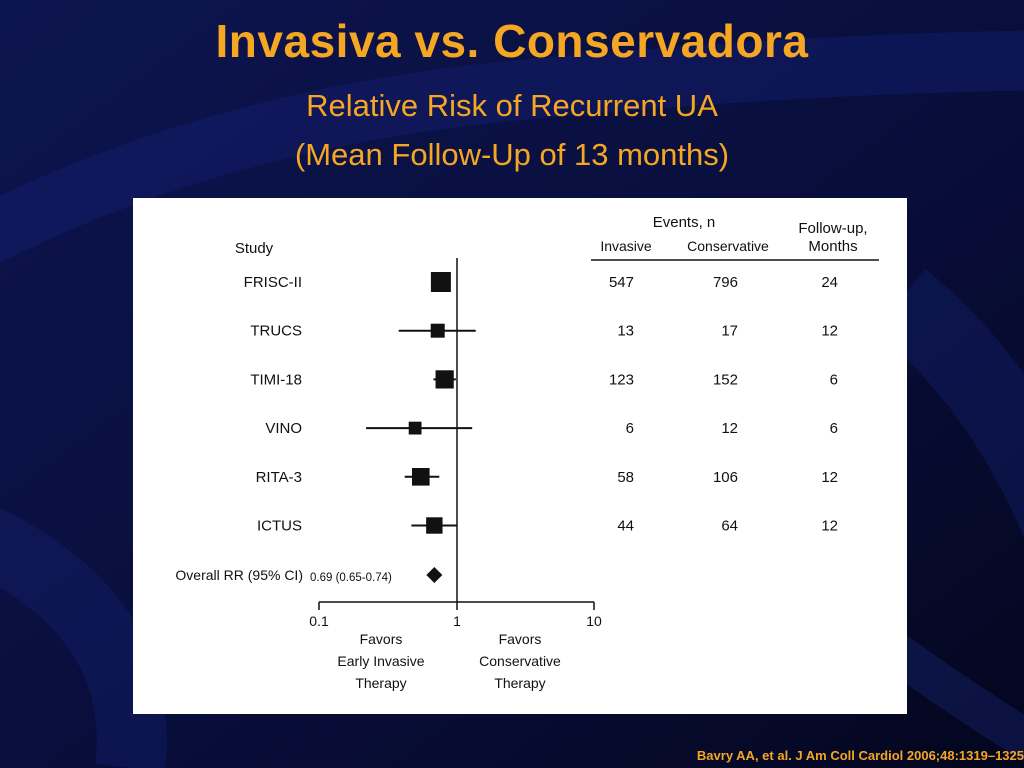 The width and height of the screenshot is (1024, 768). What do you see at coordinates (520, 661) in the screenshot?
I see `favors-right-2: Conservative` at bounding box center [520, 661].